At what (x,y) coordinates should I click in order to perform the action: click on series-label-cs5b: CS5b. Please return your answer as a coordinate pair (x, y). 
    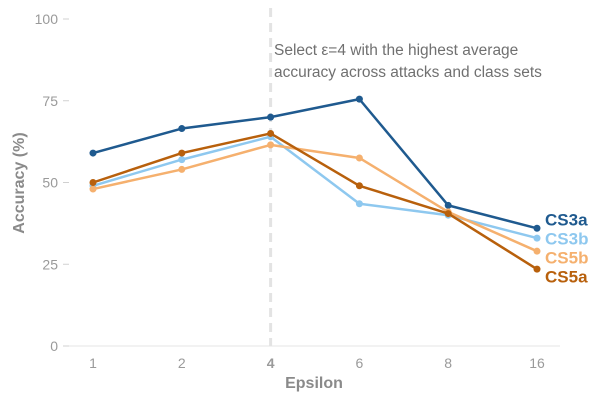
    Looking at the image, I should click on (566, 257).